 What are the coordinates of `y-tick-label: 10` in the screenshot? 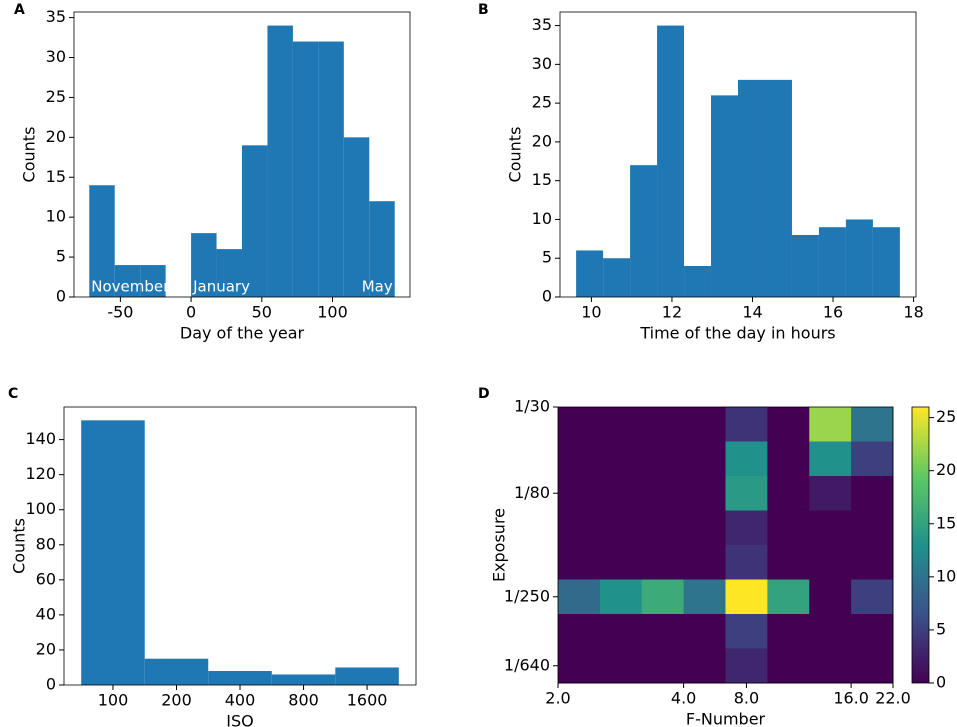 It's located at (56, 216).